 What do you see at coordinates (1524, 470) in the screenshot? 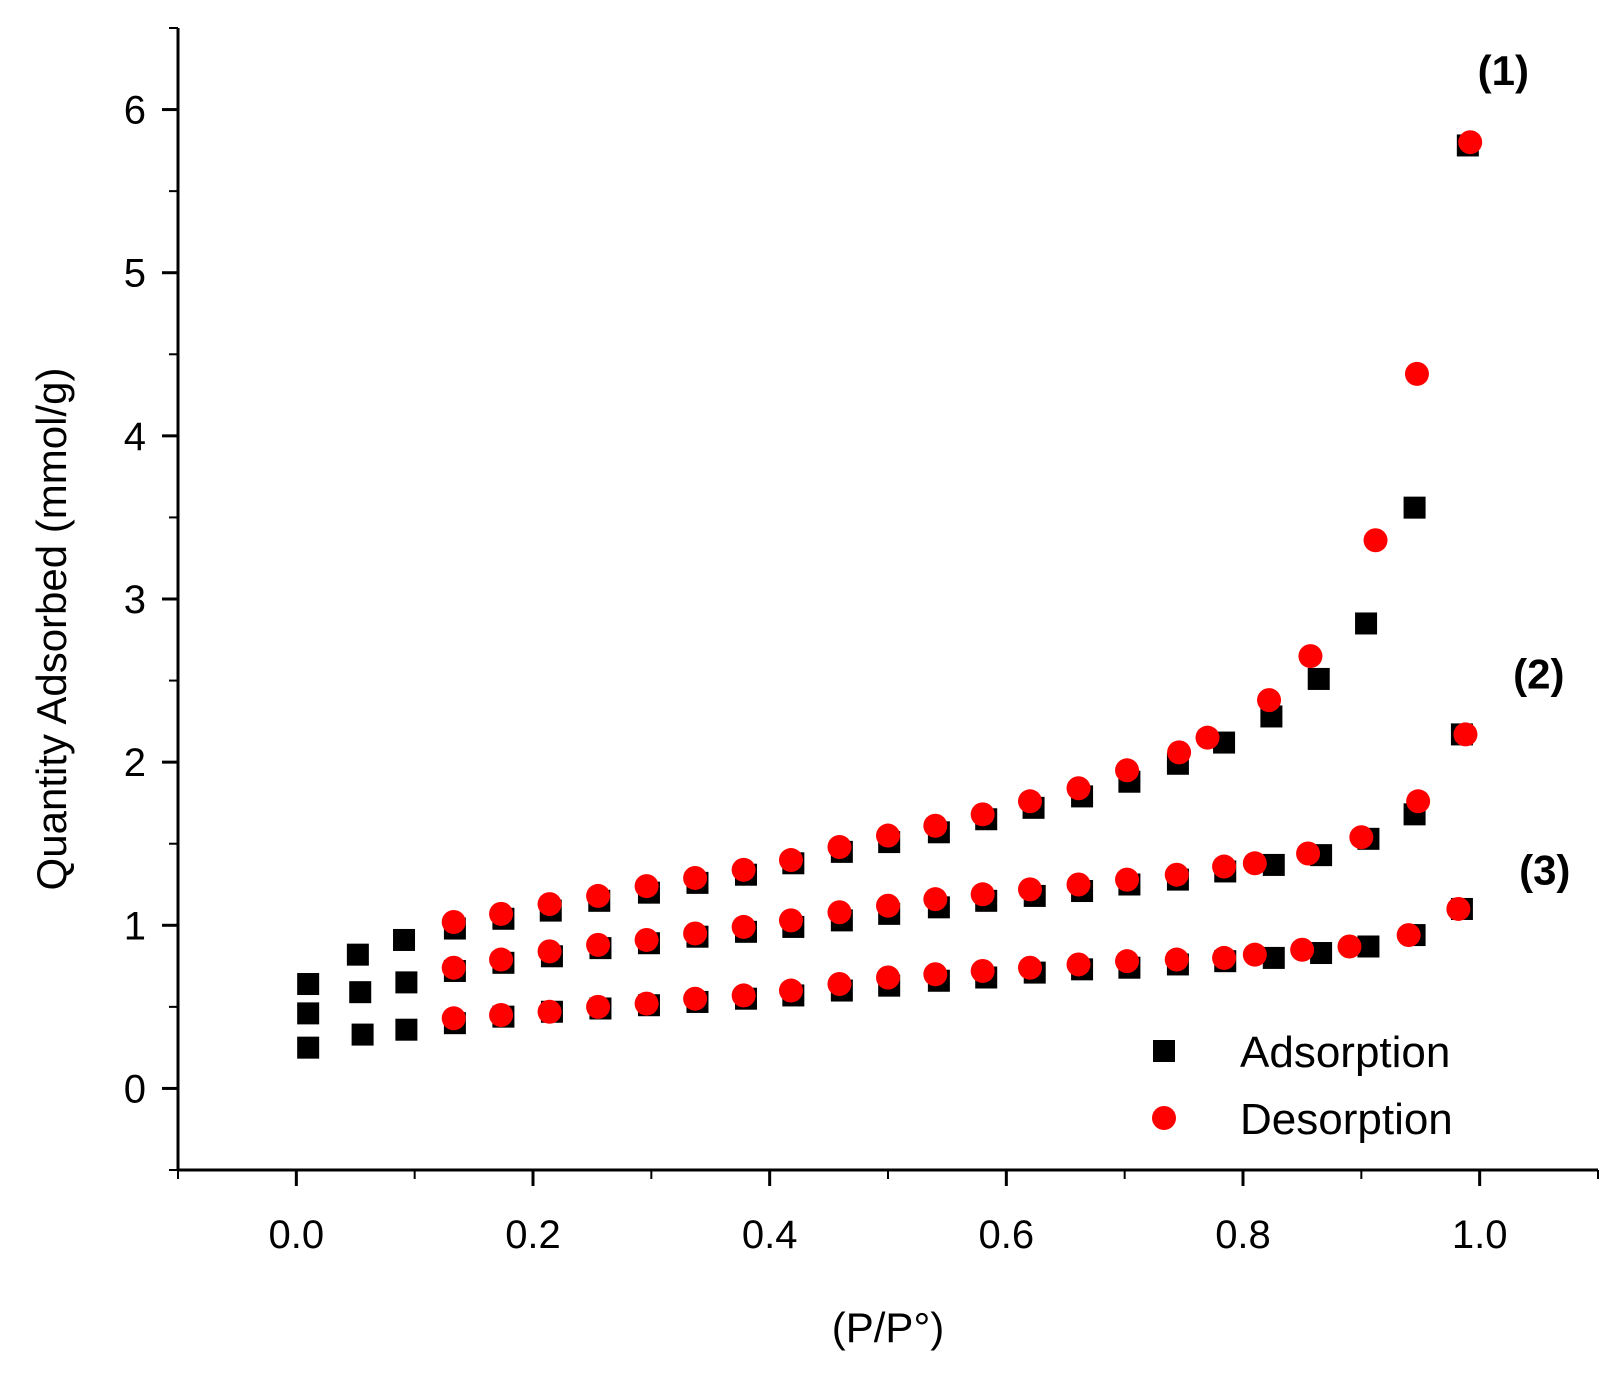
I see `curve-annotations: (1) (2) (3)` at bounding box center [1524, 470].